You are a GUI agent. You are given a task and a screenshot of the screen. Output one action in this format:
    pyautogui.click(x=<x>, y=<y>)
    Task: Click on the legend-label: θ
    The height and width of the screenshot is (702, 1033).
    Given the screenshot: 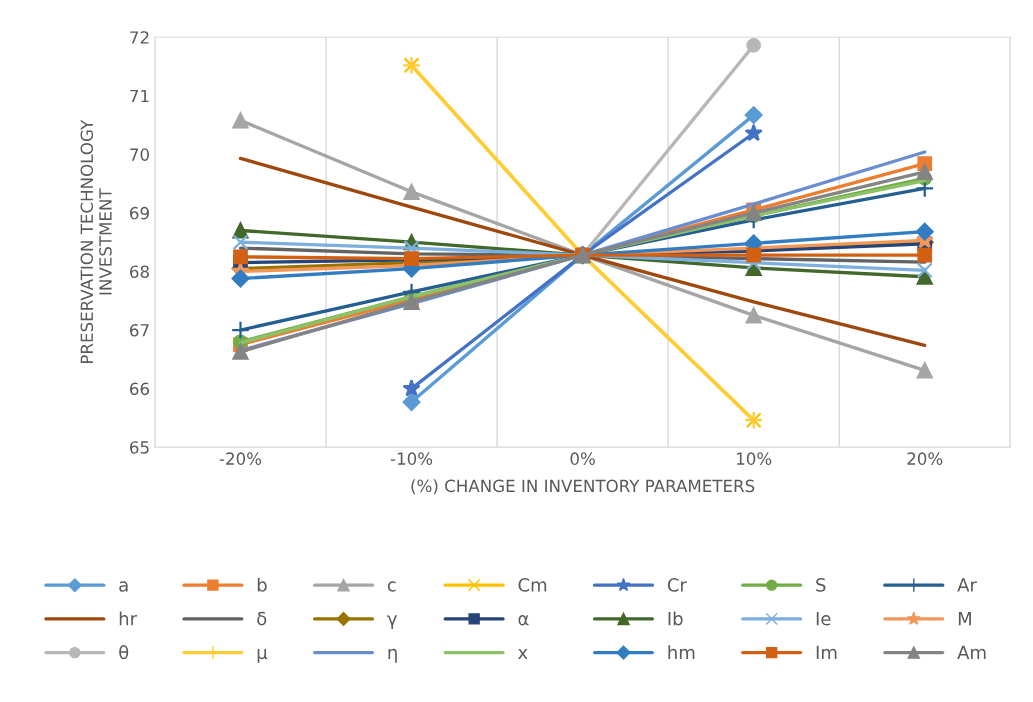 What is the action you would take?
    pyautogui.click(x=124, y=652)
    